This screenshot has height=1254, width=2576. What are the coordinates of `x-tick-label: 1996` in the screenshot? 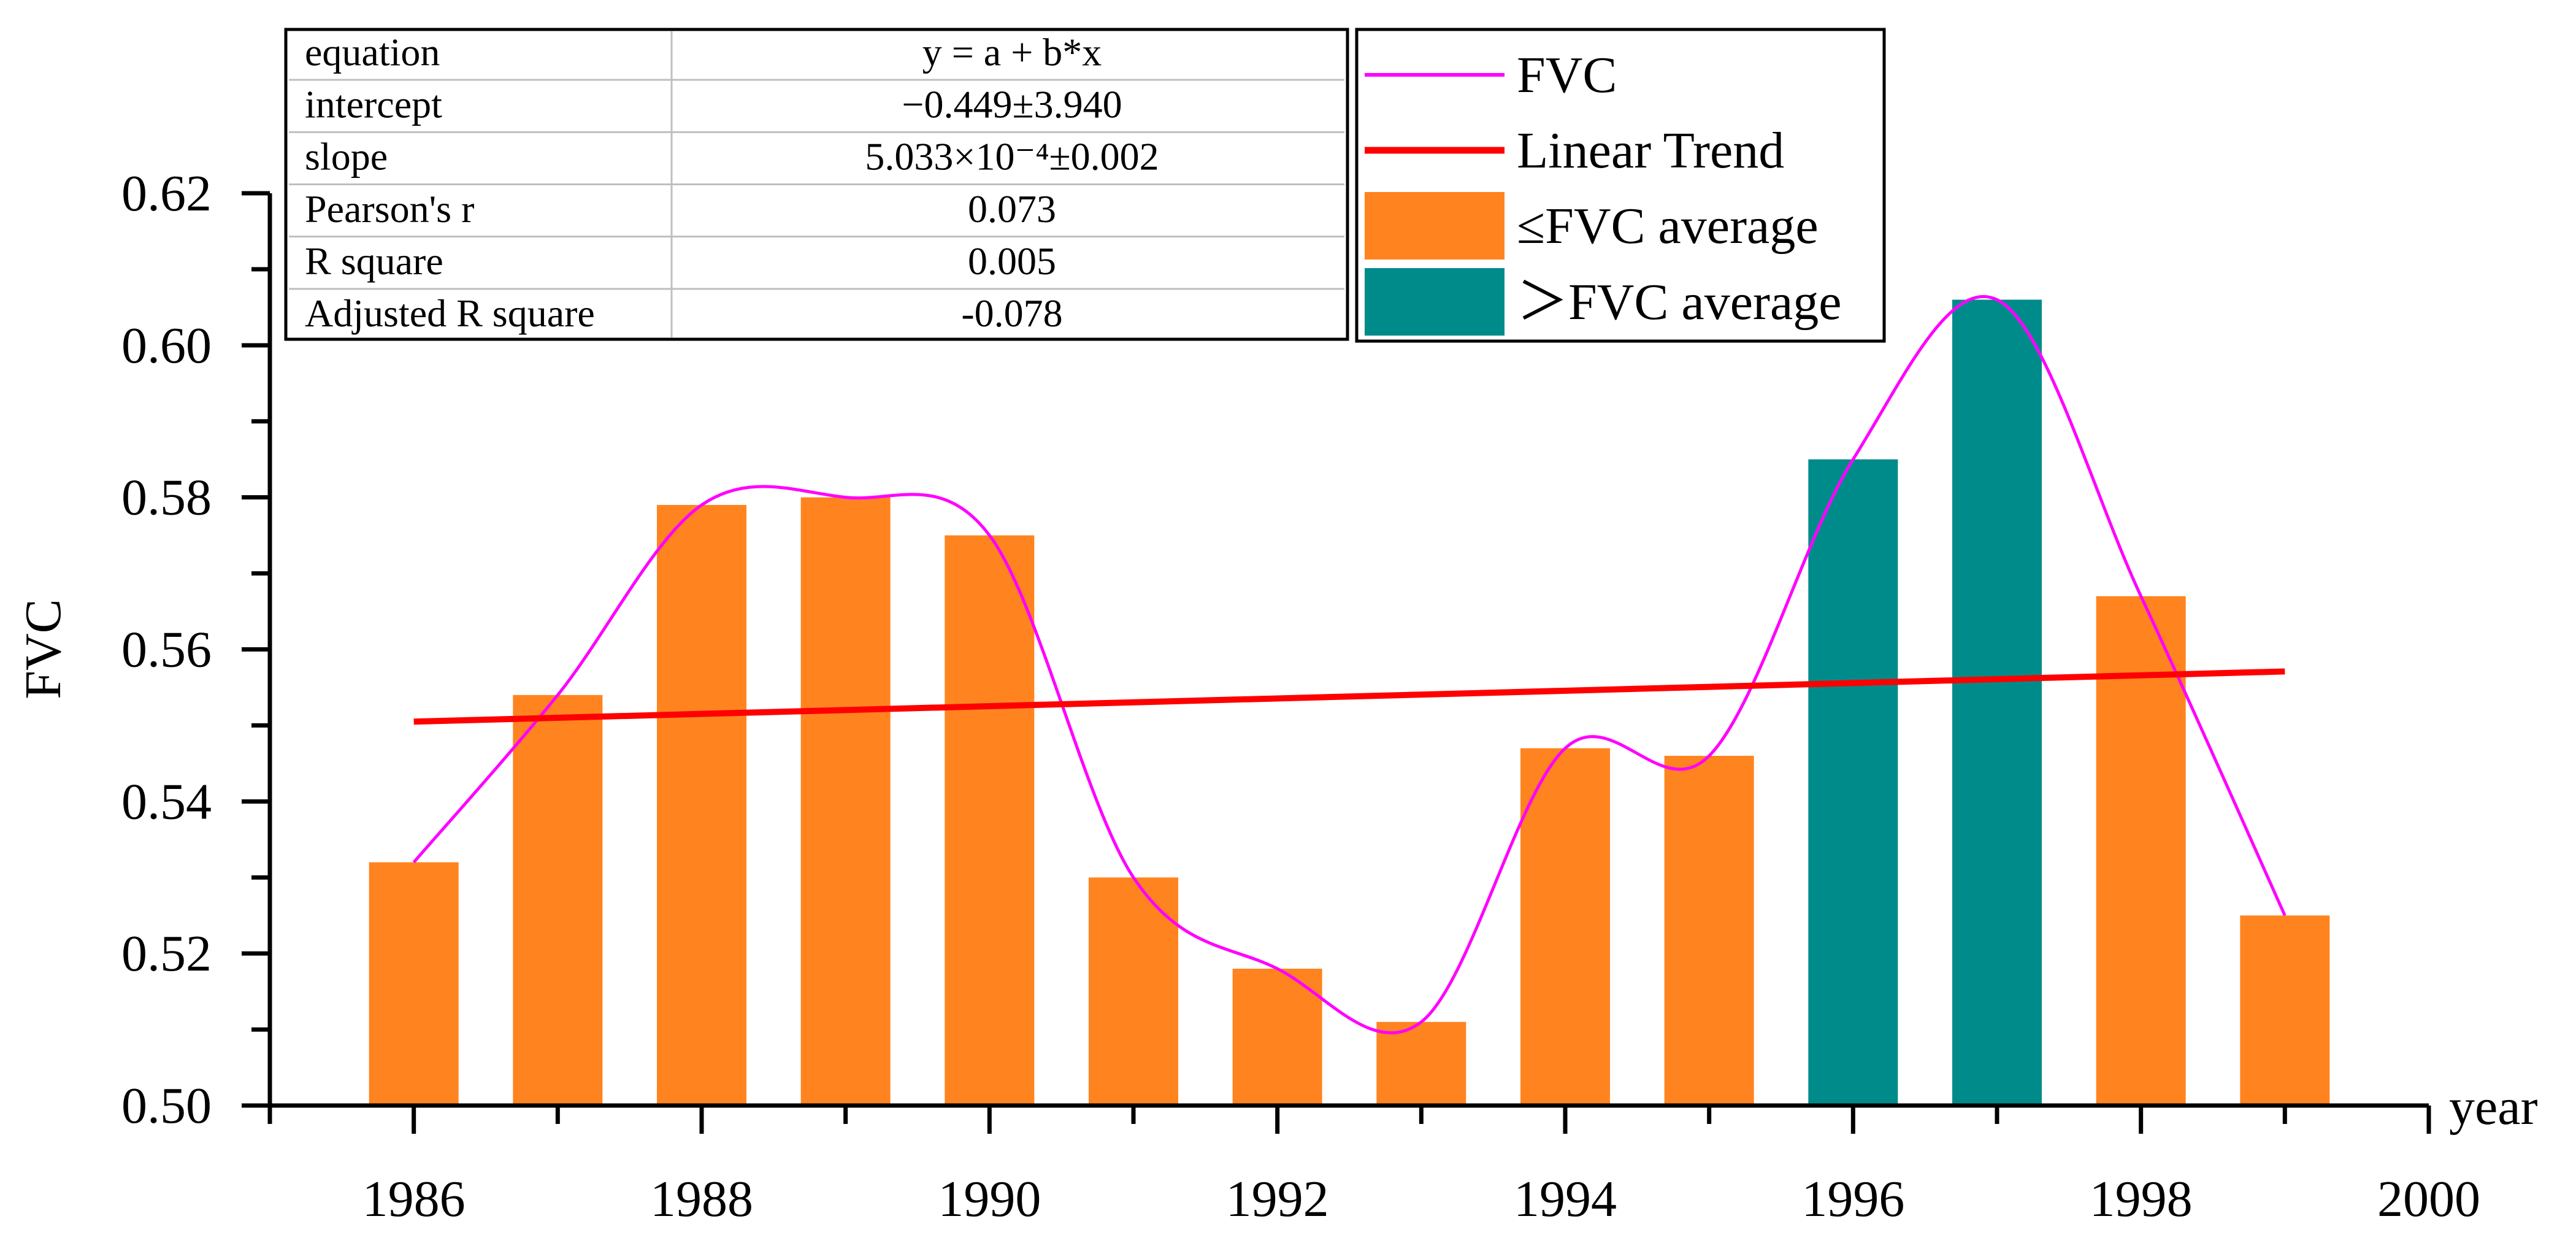 It's located at (1852, 1199).